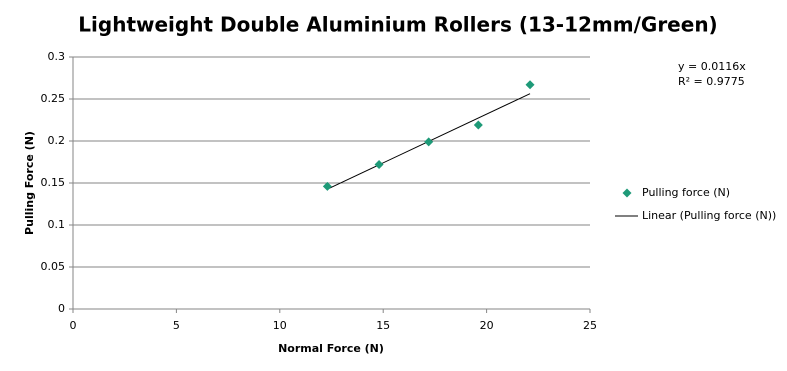  Describe the element at coordinates (53, 266) in the screenshot. I see `y-tick-label: 0.05` at that location.